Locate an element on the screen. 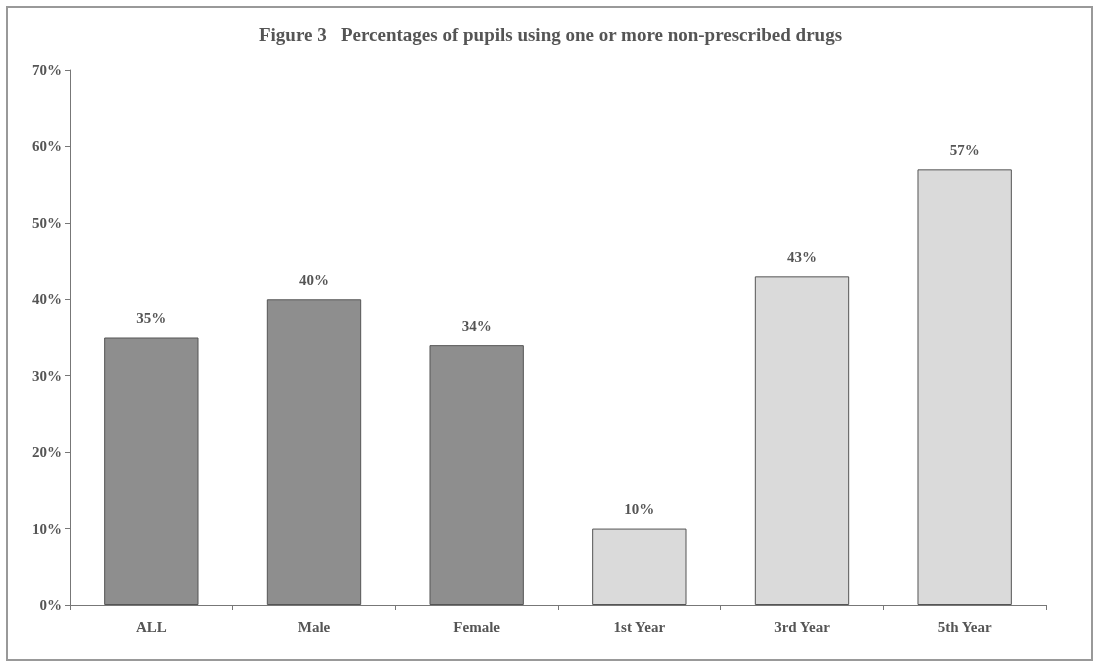 The width and height of the screenshot is (1101, 669). x-tick-label: 5th Year is located at coordinates (965, 626).